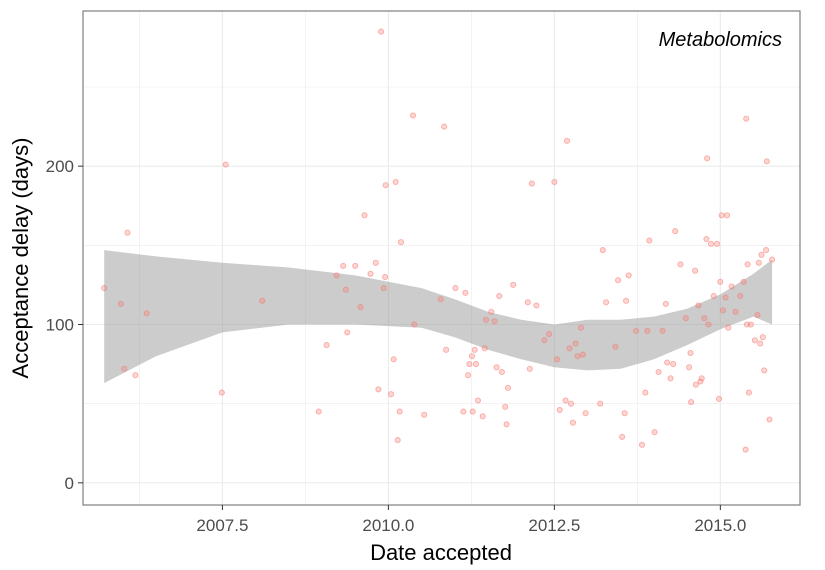 Image resolution: width=825 pixels, height=570 pixels. I want to click on x-tick-label: 2012.5, so click(554, 525).